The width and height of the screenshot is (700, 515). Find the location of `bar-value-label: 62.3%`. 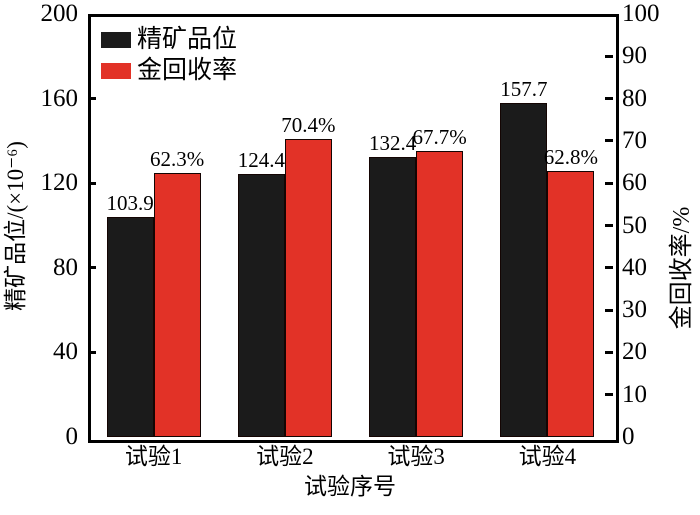

bar-value-label: 62.3% is located at coordinates (177, 159).